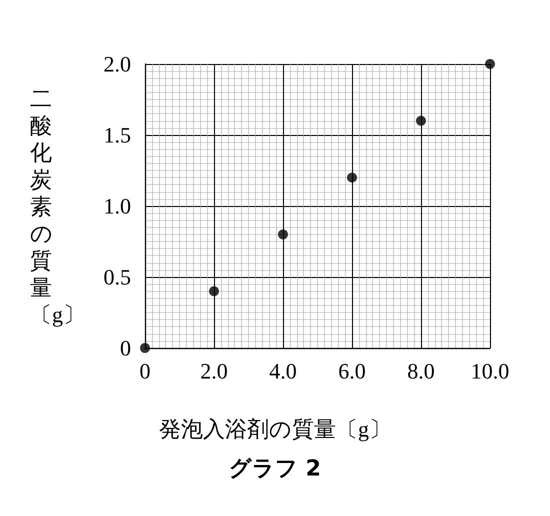 The image size is (550, 516). Describe the element at coordinates (117, 206) in the screenshot. I see `y-tick-label: 1.0` at that location.